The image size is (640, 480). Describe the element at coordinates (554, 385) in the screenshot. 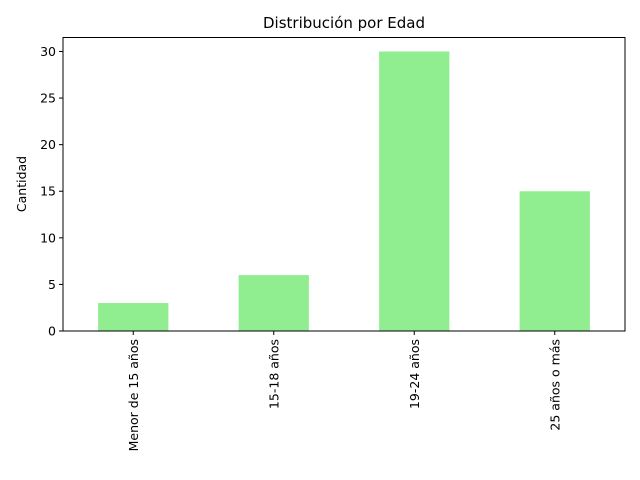

I see `x-tick-label: 25 años o más` at that location.